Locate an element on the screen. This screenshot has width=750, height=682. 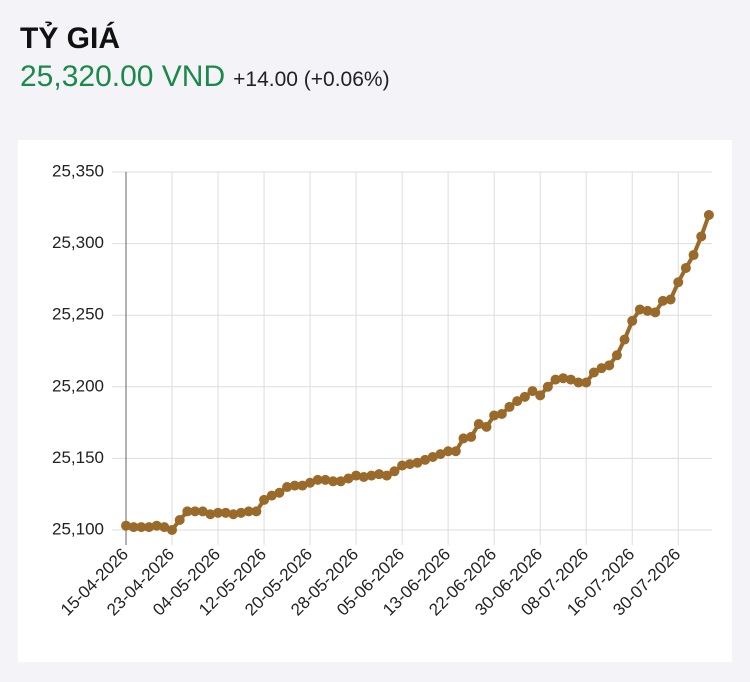
change: +14.00 (+0.06%) is located at coordinates (311, 79).